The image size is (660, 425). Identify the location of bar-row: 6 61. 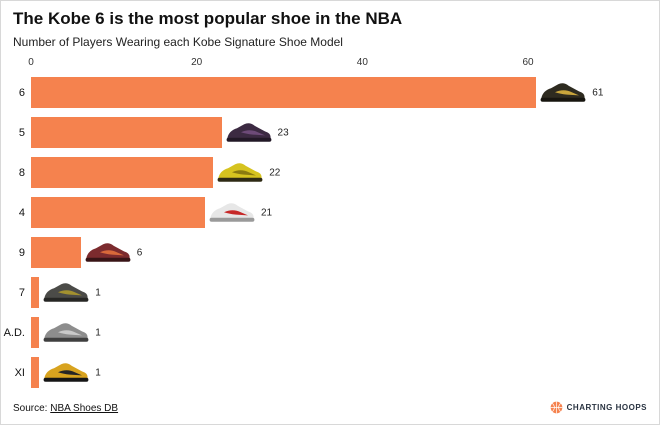
(332, 93).